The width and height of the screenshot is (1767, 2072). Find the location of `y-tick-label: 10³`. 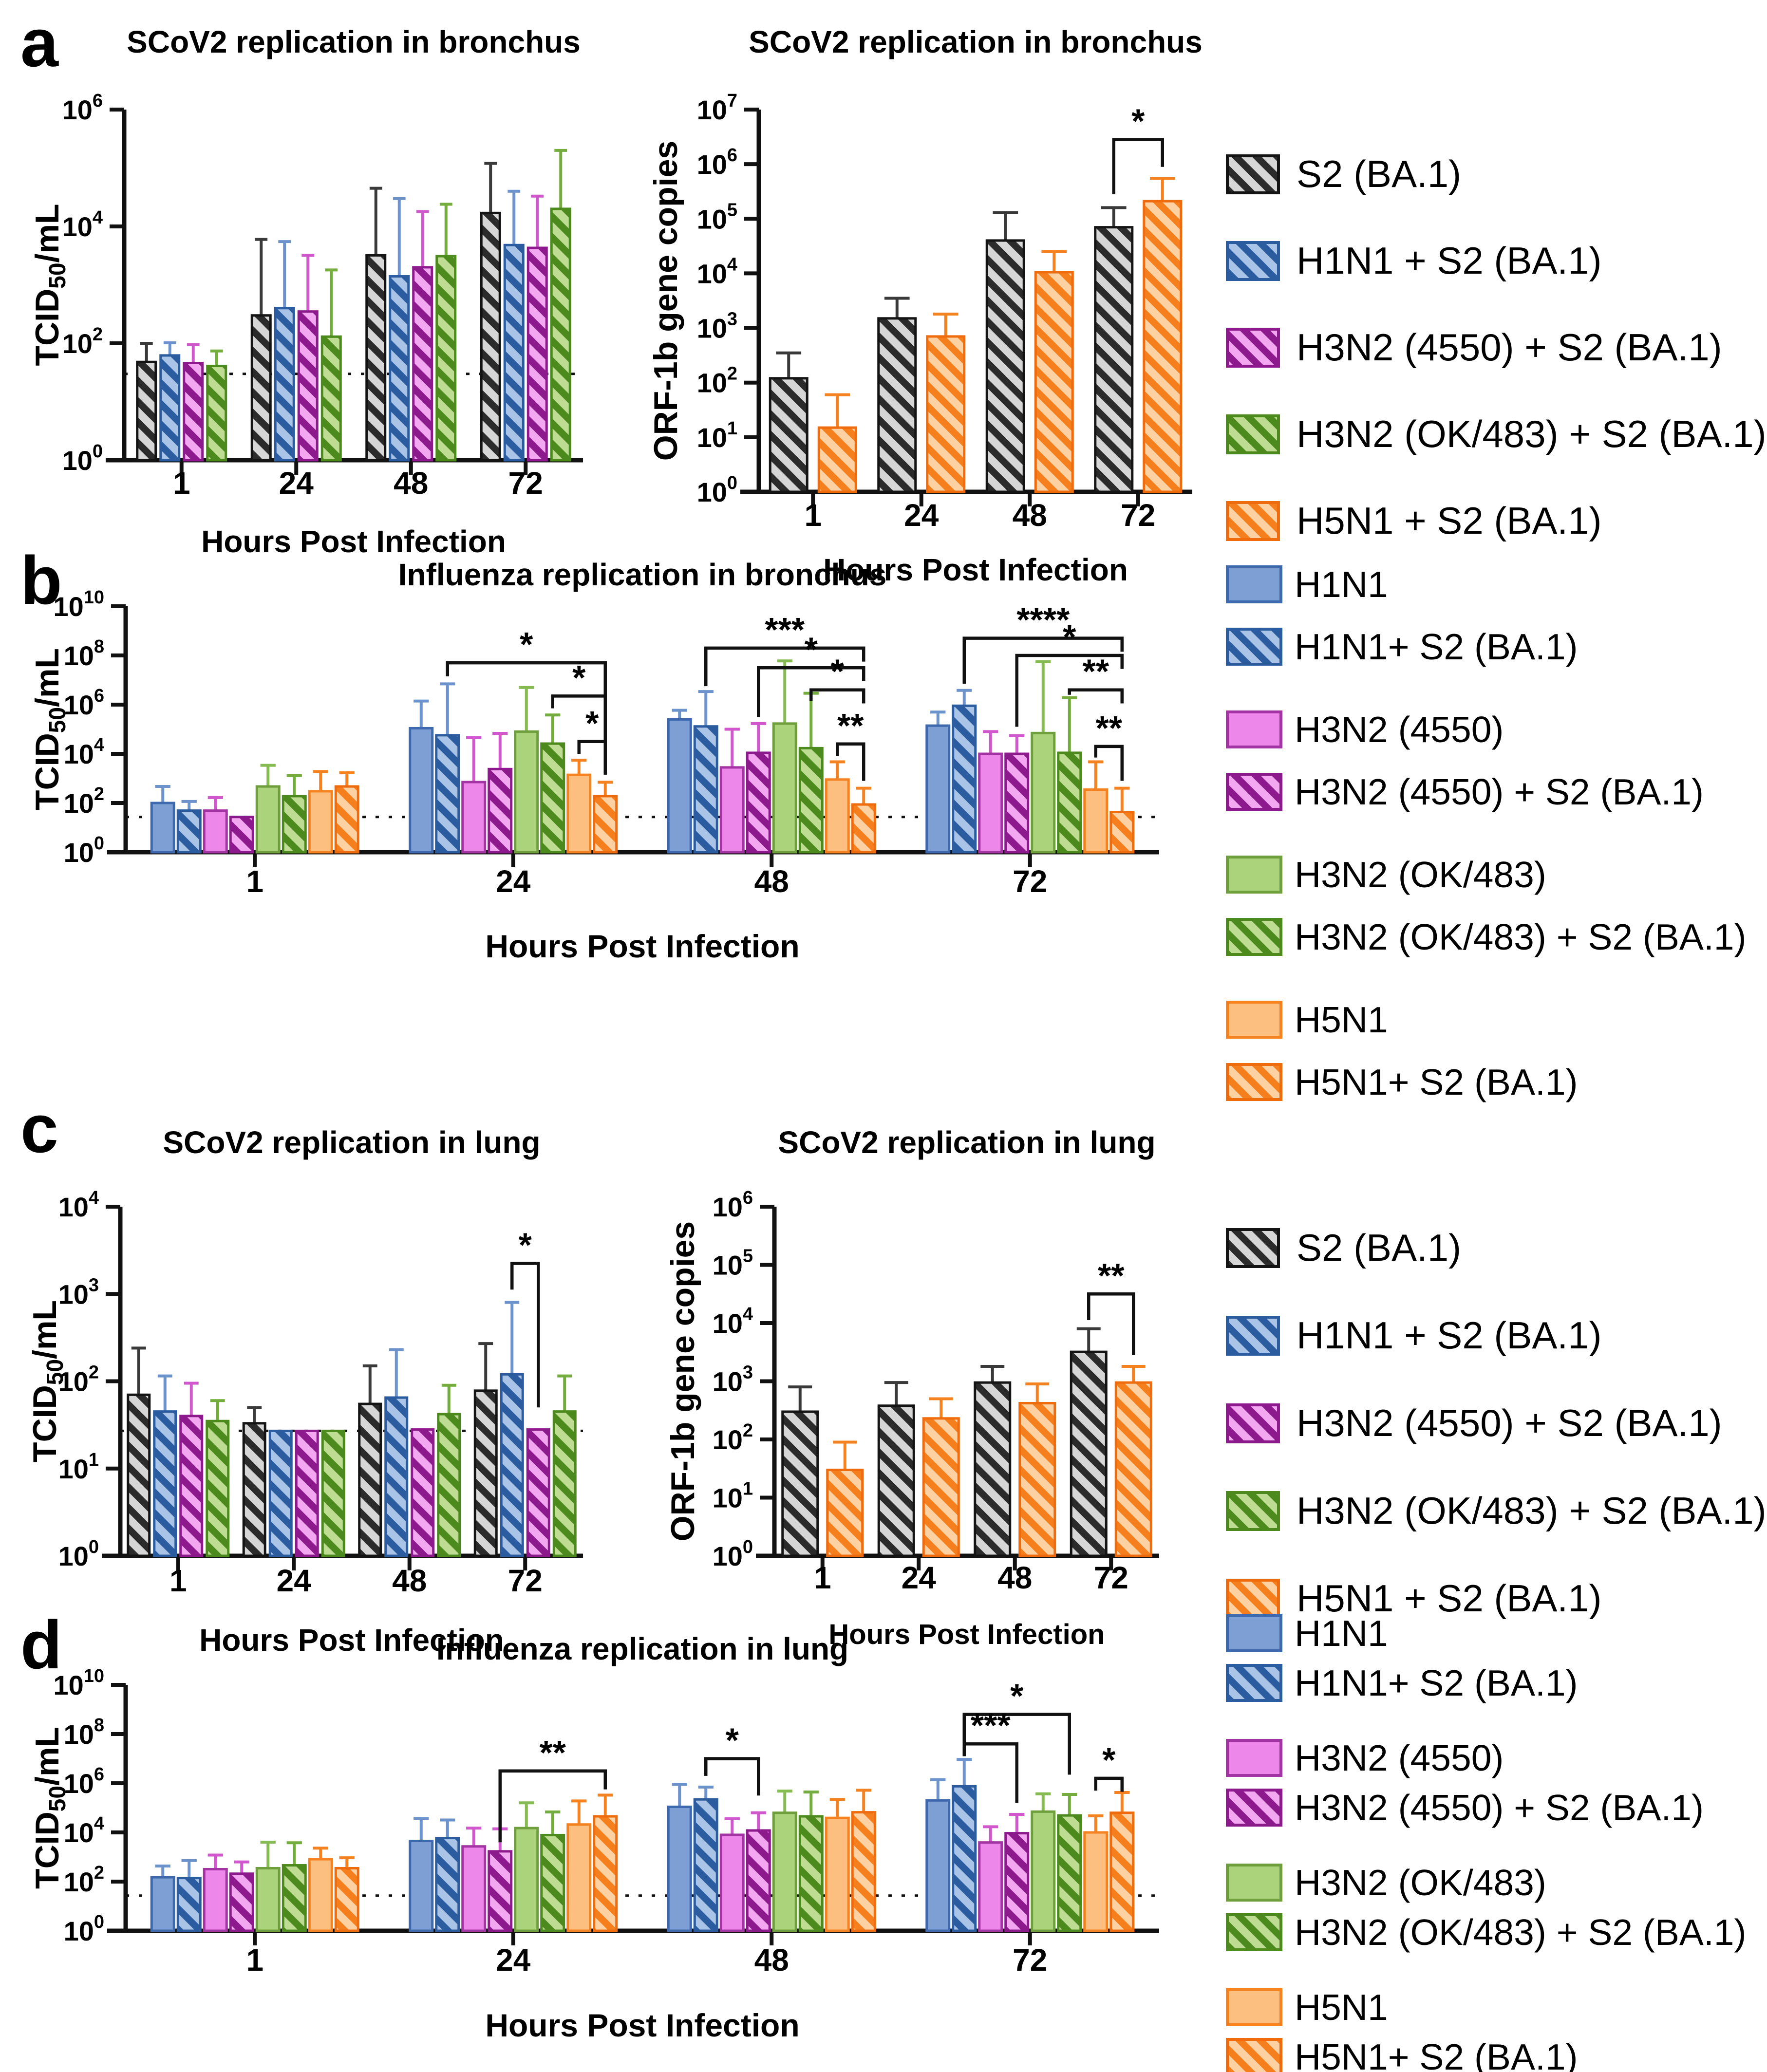

y-tick-label: 10³ is located at coordinates (78, 1292).